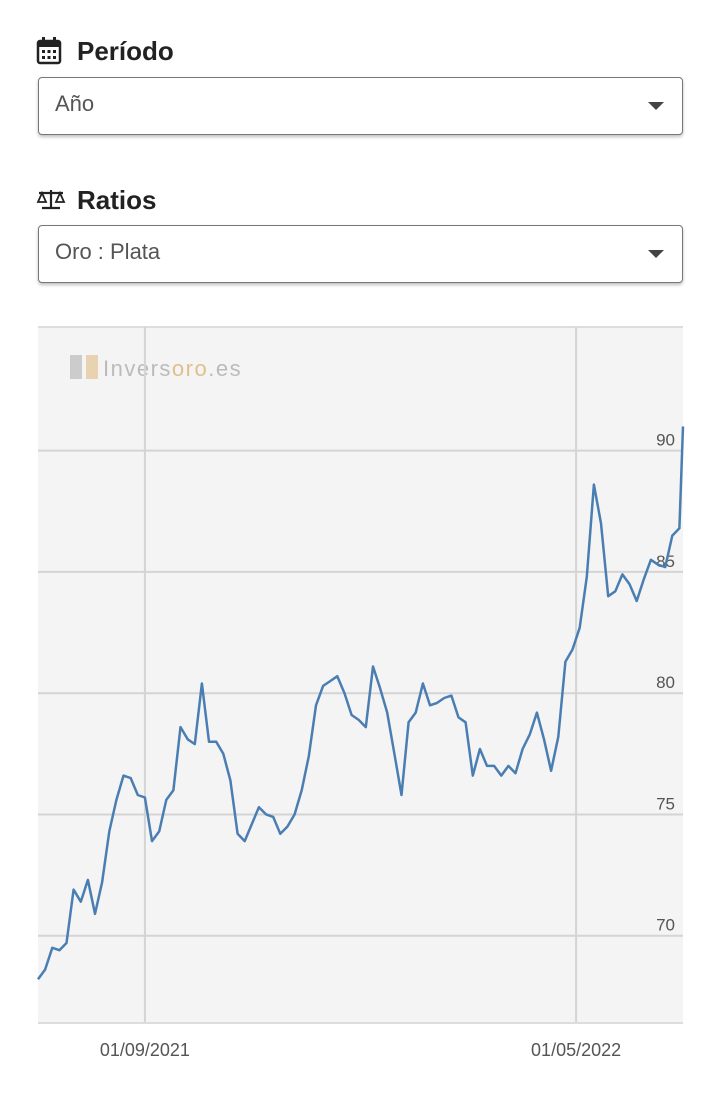 The width and height of the screenshot is (720, 1098). What do you see at coordinates (49, 51) in the screenshot?
I see `calendar-icon` at bounding box center [49, 51].